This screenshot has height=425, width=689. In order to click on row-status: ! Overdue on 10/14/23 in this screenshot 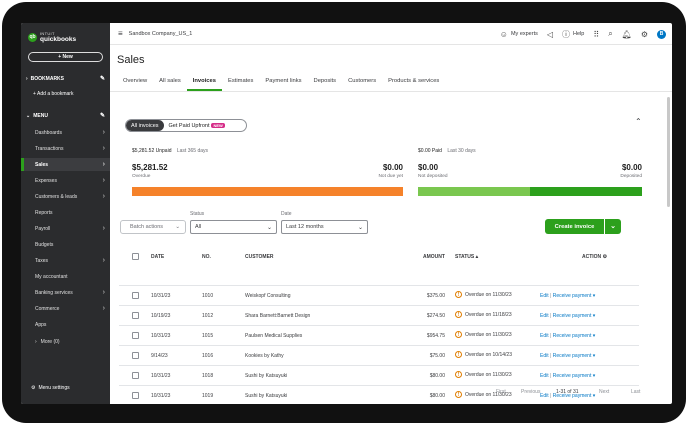, I will do `click(483, 354)`.